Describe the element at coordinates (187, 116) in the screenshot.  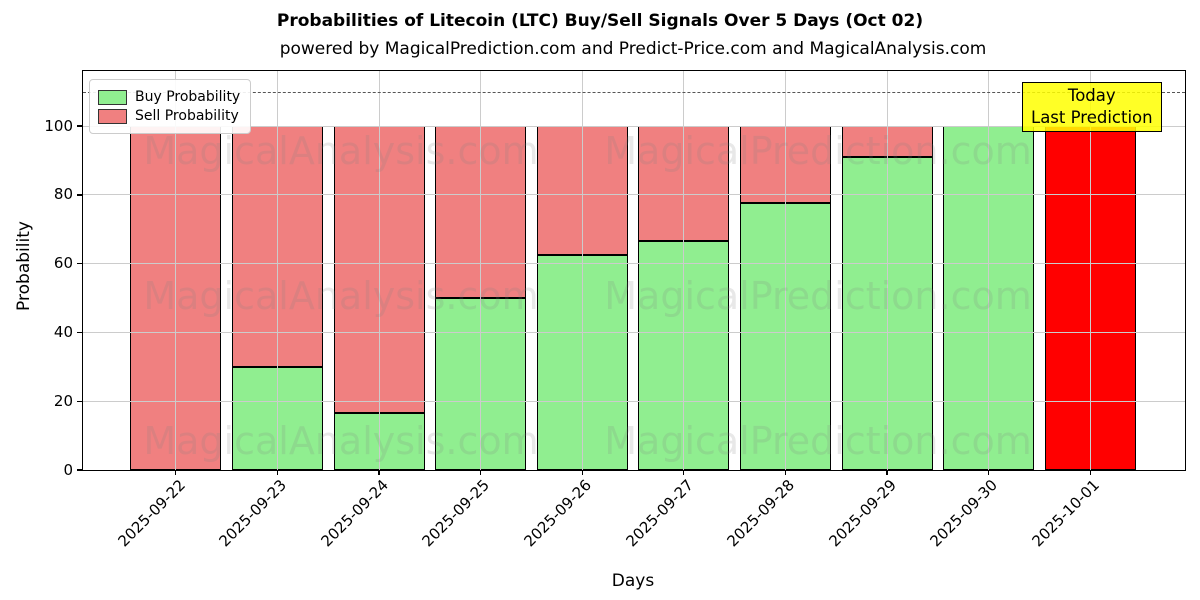
I see `legend-label-sell: Sell Probability` at that location.